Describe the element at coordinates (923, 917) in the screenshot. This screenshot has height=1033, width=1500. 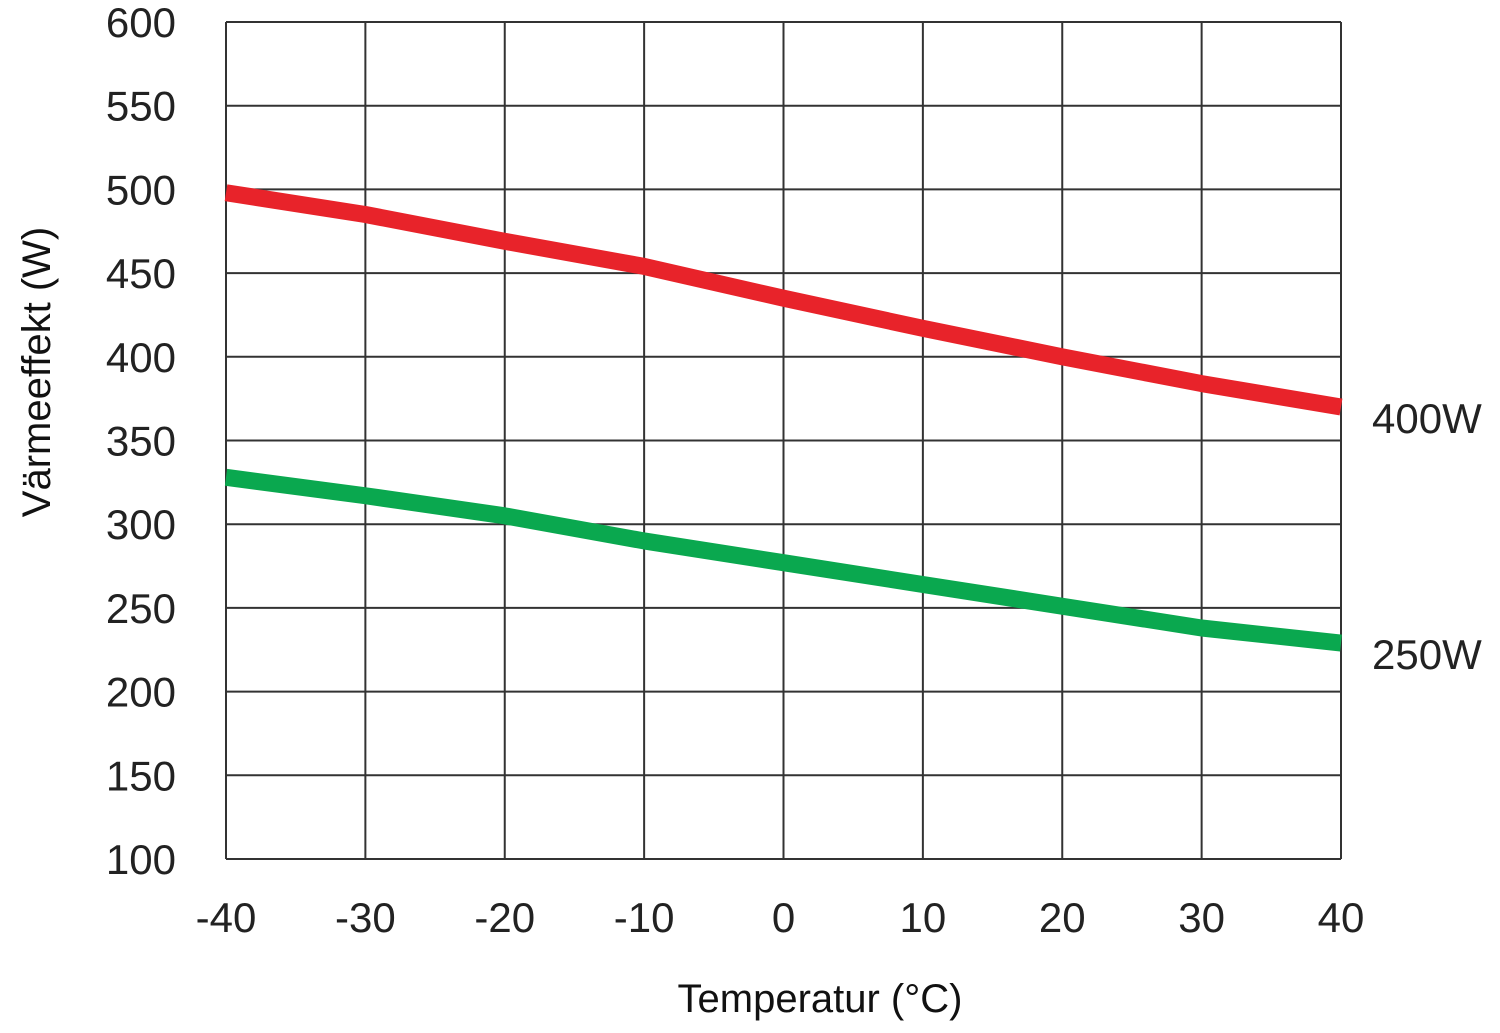
I see `x-tick-label: 10` at that location.